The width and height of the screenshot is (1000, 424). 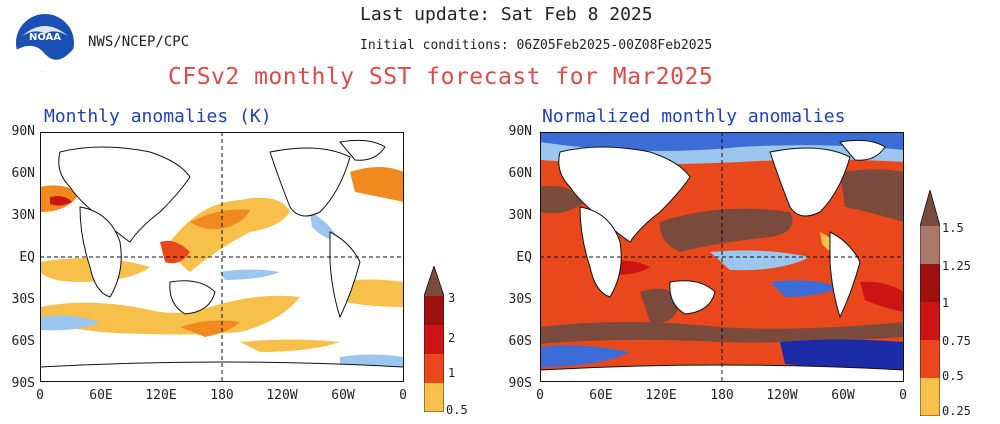 What do you see at coordinates (956, 411) in the screenshot?
I see `colorbar-label: 0.25` at bounding box center [956, 411].